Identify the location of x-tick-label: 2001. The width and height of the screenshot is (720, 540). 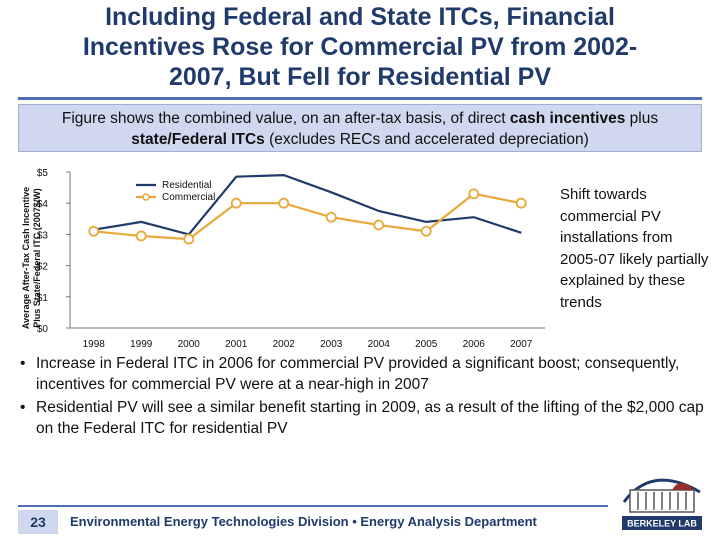
(236, 344).